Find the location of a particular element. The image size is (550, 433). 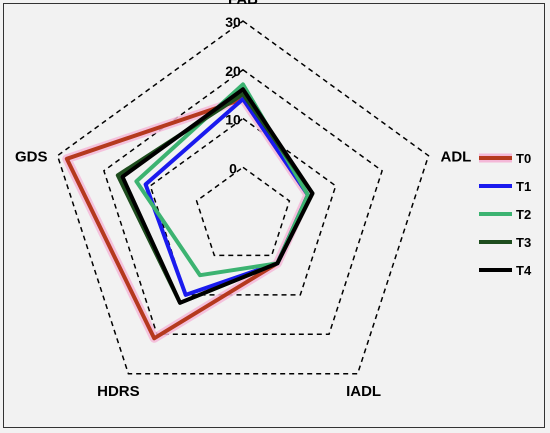

axis-label-fab: FAB is located at coordinates (243, 4).